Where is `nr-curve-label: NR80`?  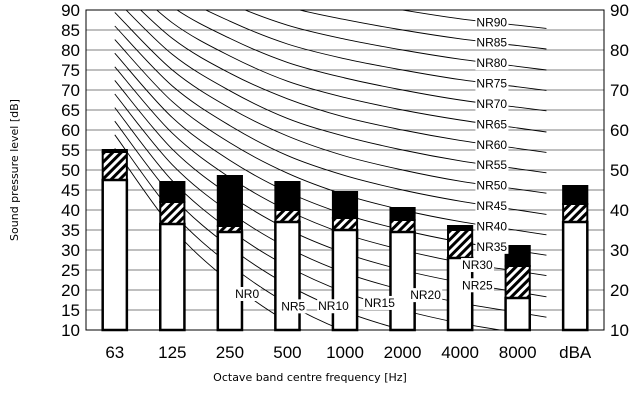 nr-curve-label: NR80 is located at coordinates (491, 63).